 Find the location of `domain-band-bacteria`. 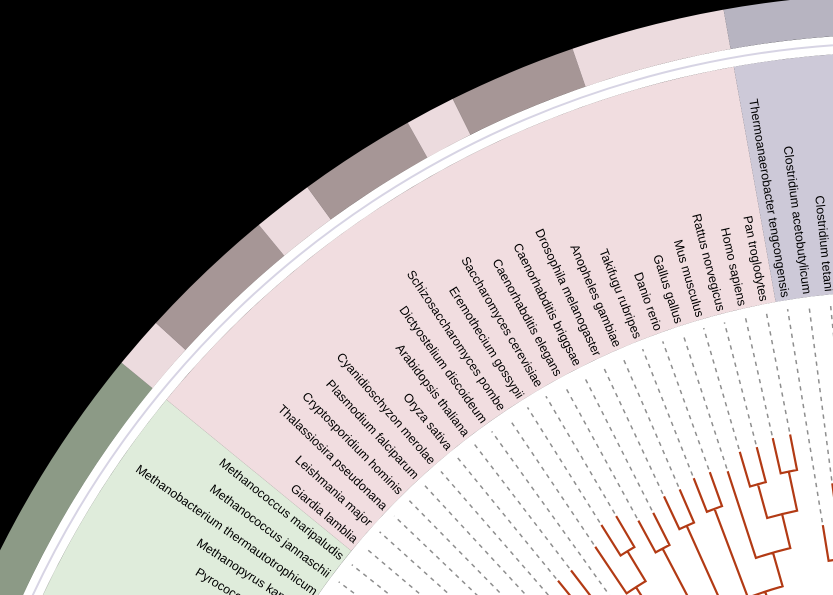

domain-band-bacteria is located at coordinates (783, 178).